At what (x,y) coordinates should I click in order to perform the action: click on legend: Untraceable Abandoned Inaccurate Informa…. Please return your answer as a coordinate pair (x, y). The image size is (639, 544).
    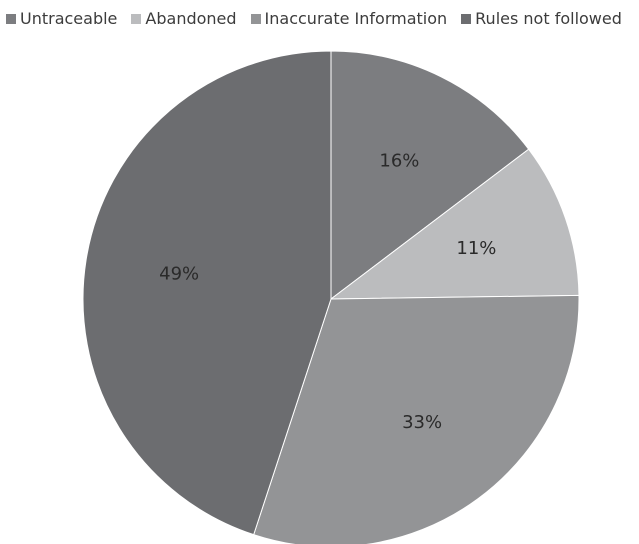
    Looking at the image, I should click on (314, 18).